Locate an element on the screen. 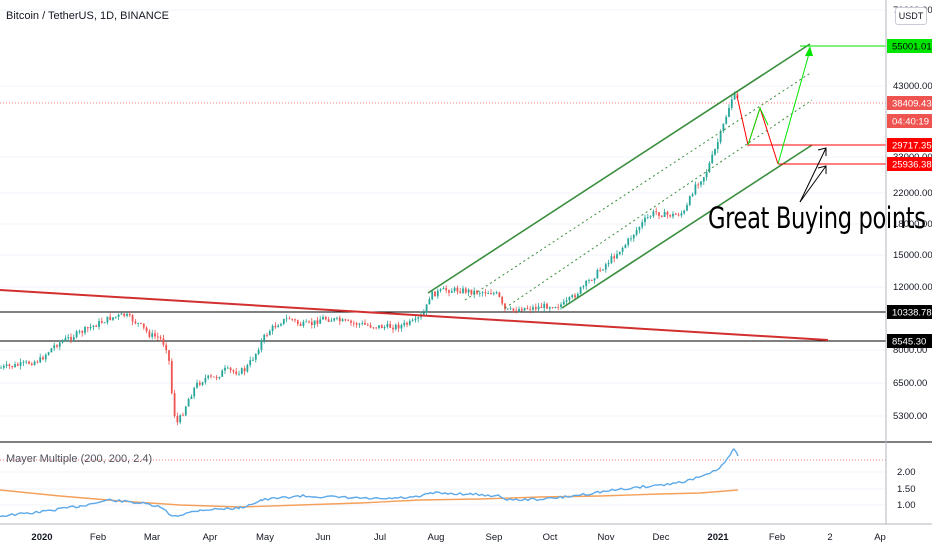 Image resolution: width=932 pixels, height=550 pixels. indicator-tick-label: 2.00 is located at coordinates (906, 472).